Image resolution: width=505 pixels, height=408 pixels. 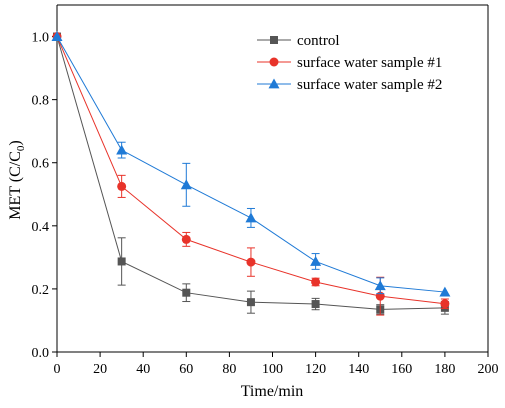 I want to click on y-tick-label: 0.4, so click(x=41, y=227).